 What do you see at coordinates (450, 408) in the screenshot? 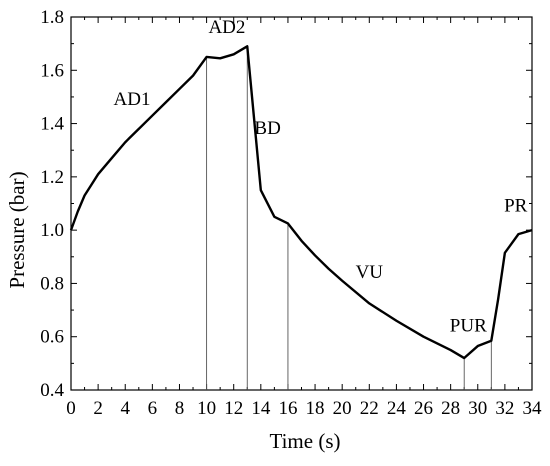
I see `x-tick-label: 28` at bounding box center [450, 408].